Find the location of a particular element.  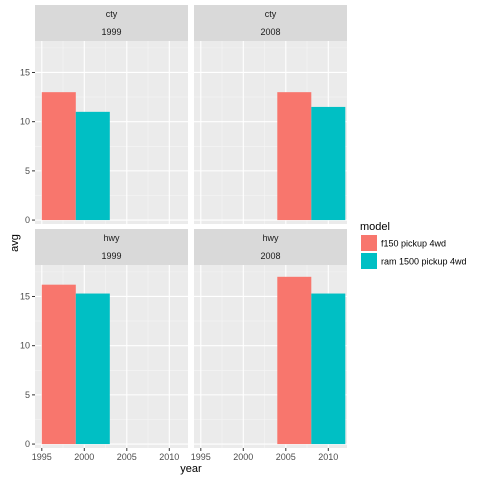

legend-label: ram 1500 pickup 4wd is located at coordinates (424, 262).